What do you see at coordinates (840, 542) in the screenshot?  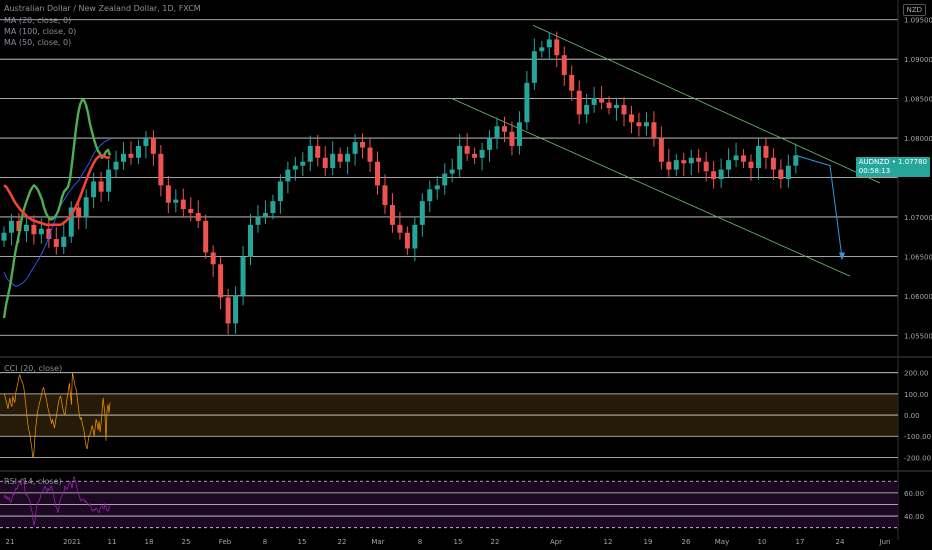 I see `time-tick-label: 24` at bounding box center [840, 542].